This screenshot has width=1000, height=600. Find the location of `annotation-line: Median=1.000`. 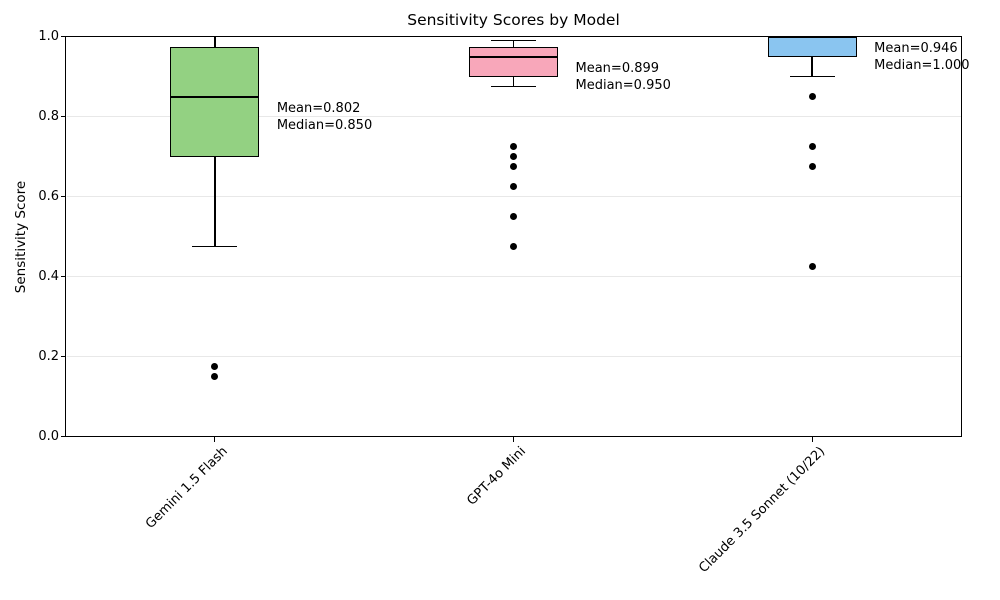

annotation-line: Median=1.000 is located at coordinates (922, 65).